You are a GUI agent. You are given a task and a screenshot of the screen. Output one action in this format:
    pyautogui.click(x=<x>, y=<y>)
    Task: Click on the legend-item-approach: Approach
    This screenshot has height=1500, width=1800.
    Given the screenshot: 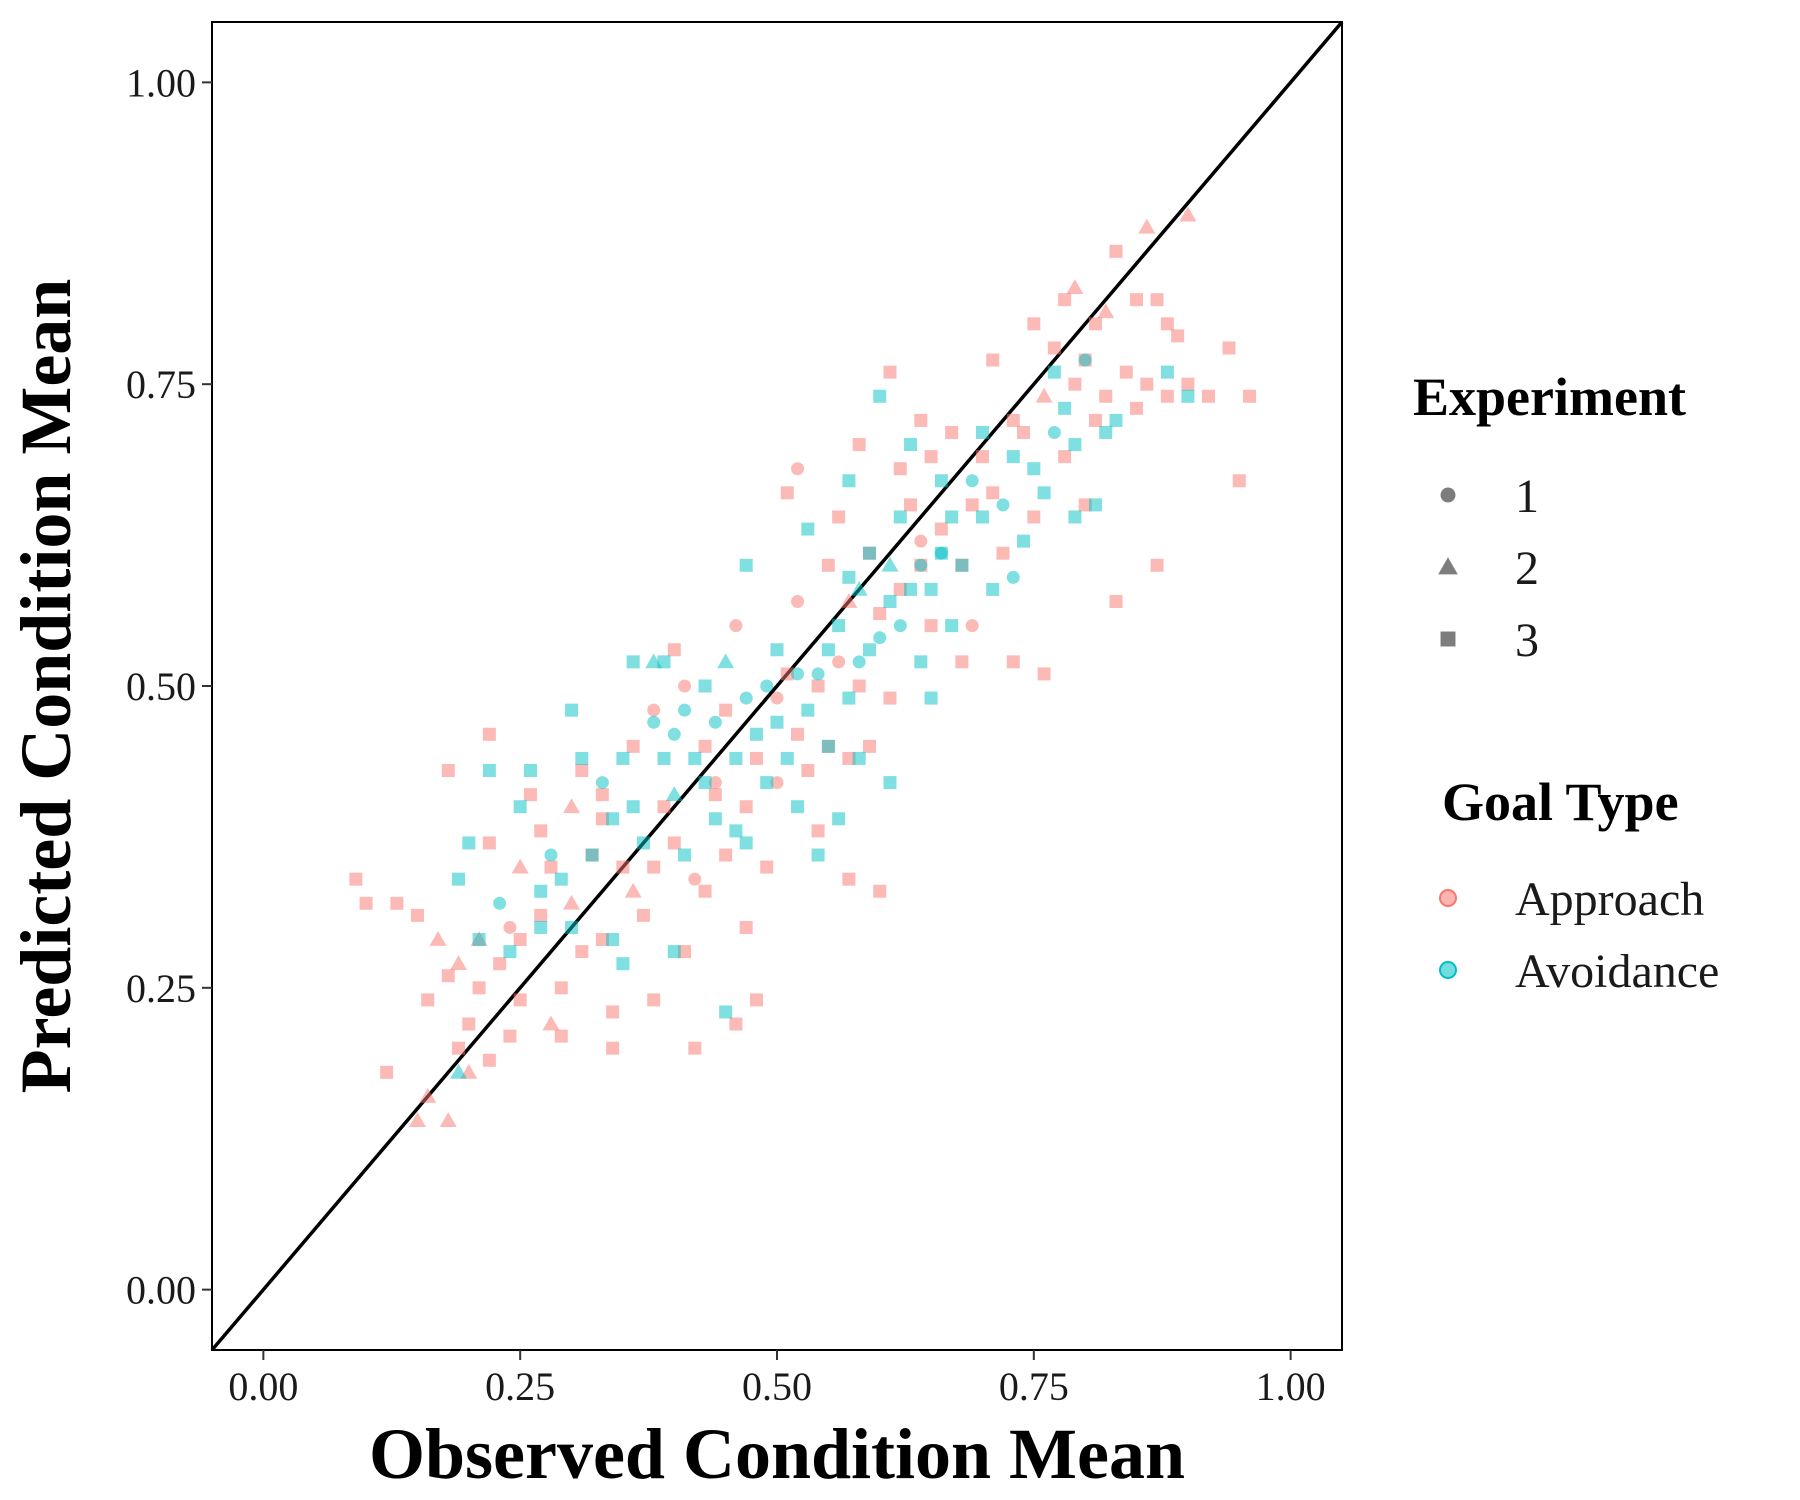 What is the action you would take?
    pyautogui.click(x=1571, y=899)
    